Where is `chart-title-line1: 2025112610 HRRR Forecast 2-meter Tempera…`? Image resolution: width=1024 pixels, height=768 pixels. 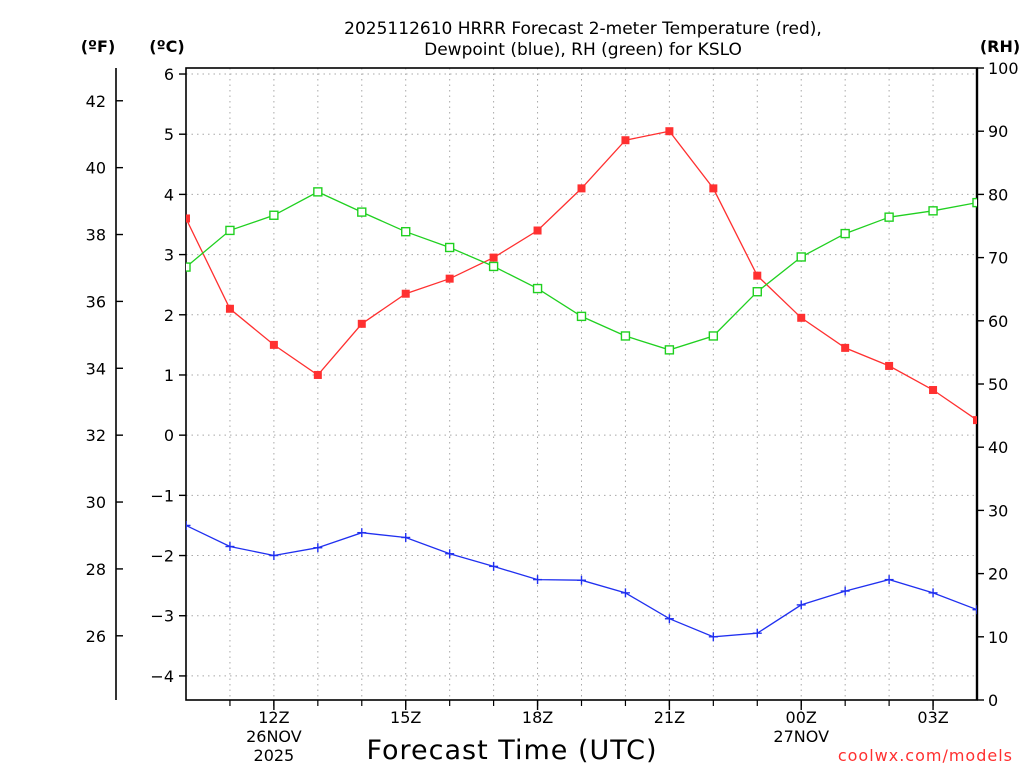
chart-title-line1: 2025112610 HRRR Forecast 2-meter Tempera… is located at coordinates (583, 29).